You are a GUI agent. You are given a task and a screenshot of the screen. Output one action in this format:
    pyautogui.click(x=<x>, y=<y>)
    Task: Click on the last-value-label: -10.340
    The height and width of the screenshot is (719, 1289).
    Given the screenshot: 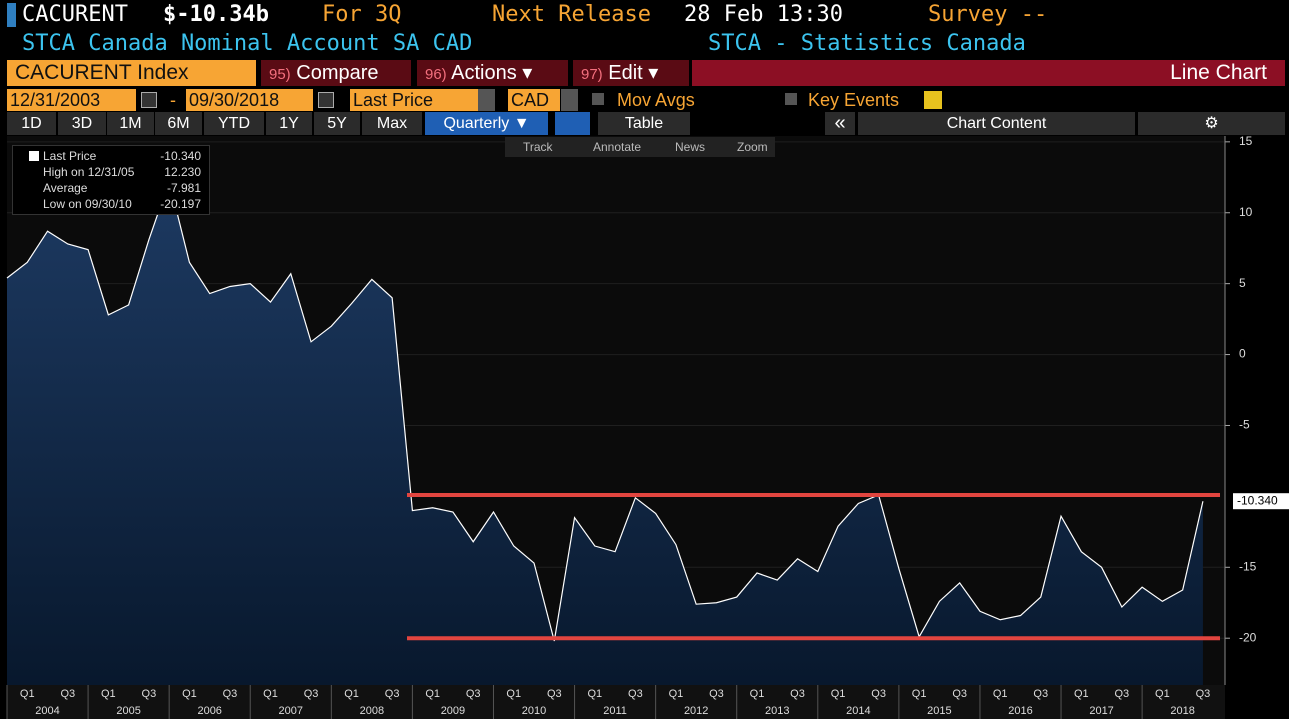 What is the action you would take?
    pyautogui.click(x=1257, y=500)
    